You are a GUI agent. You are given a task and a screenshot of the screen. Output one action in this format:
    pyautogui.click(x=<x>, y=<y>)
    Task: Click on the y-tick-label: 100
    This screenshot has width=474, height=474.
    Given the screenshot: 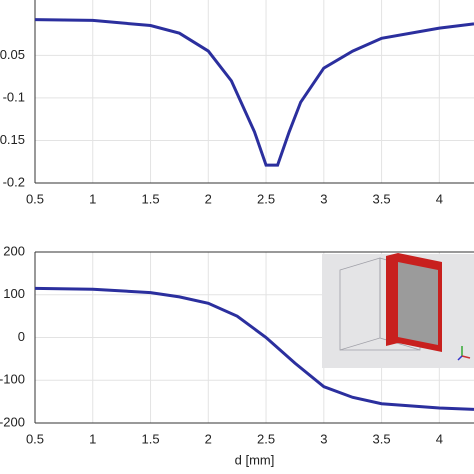 What is the action you would take?
    pyautogui.click(x=14, y=293)
    